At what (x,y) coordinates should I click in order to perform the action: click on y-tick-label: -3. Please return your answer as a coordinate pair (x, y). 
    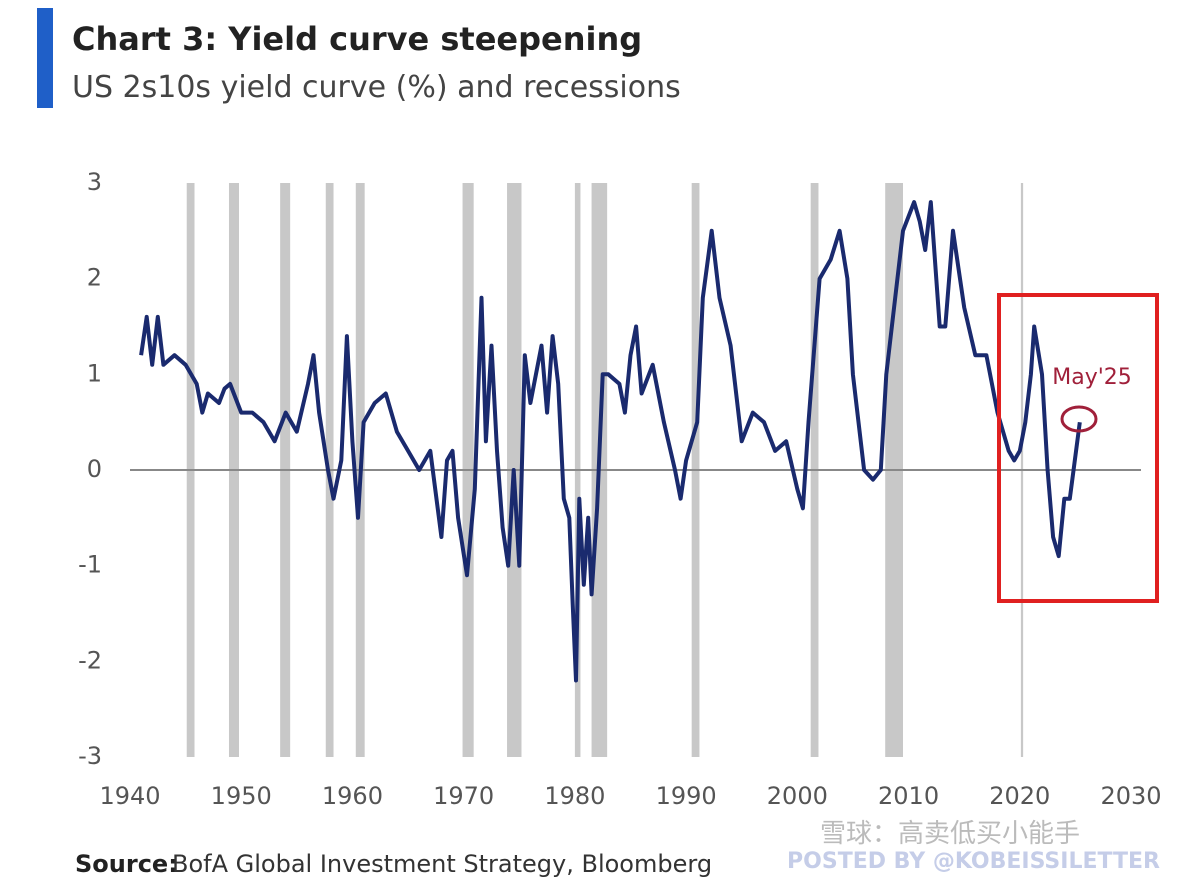
    Looking at the image, I should click on (90, 756).